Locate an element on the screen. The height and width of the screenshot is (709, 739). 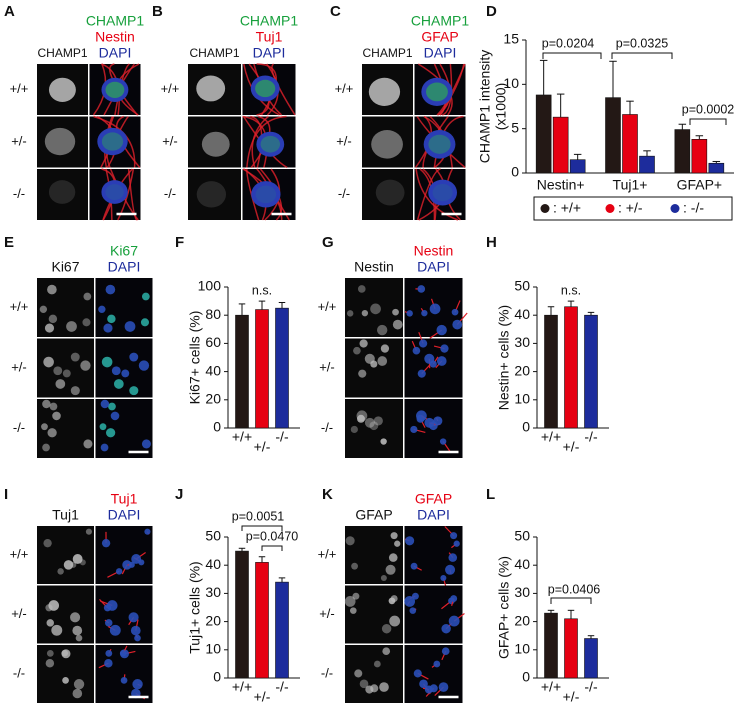
panel-letter: H is located at coordinates (491, 242).